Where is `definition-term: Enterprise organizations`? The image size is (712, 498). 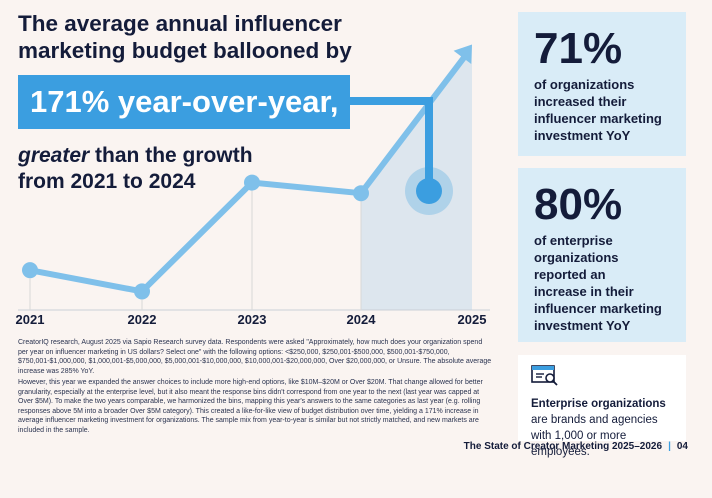
definition-term: Enterprise organizations is located at coordinates (598, 404).